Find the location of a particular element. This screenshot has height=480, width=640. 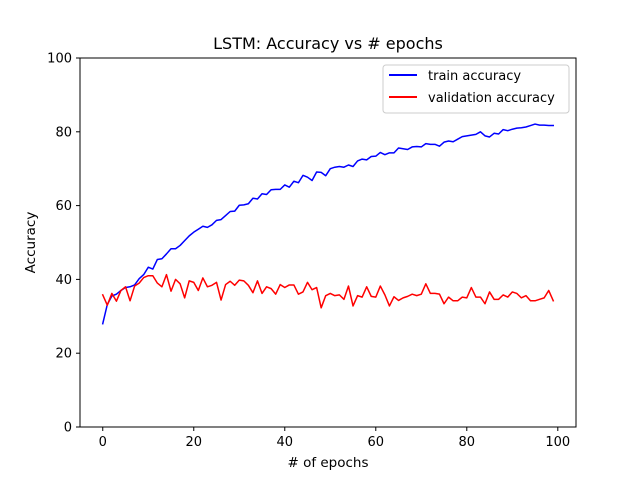

chart-title: LSTM: Accuracy vs # epochs is located at coordinates (328, 43).